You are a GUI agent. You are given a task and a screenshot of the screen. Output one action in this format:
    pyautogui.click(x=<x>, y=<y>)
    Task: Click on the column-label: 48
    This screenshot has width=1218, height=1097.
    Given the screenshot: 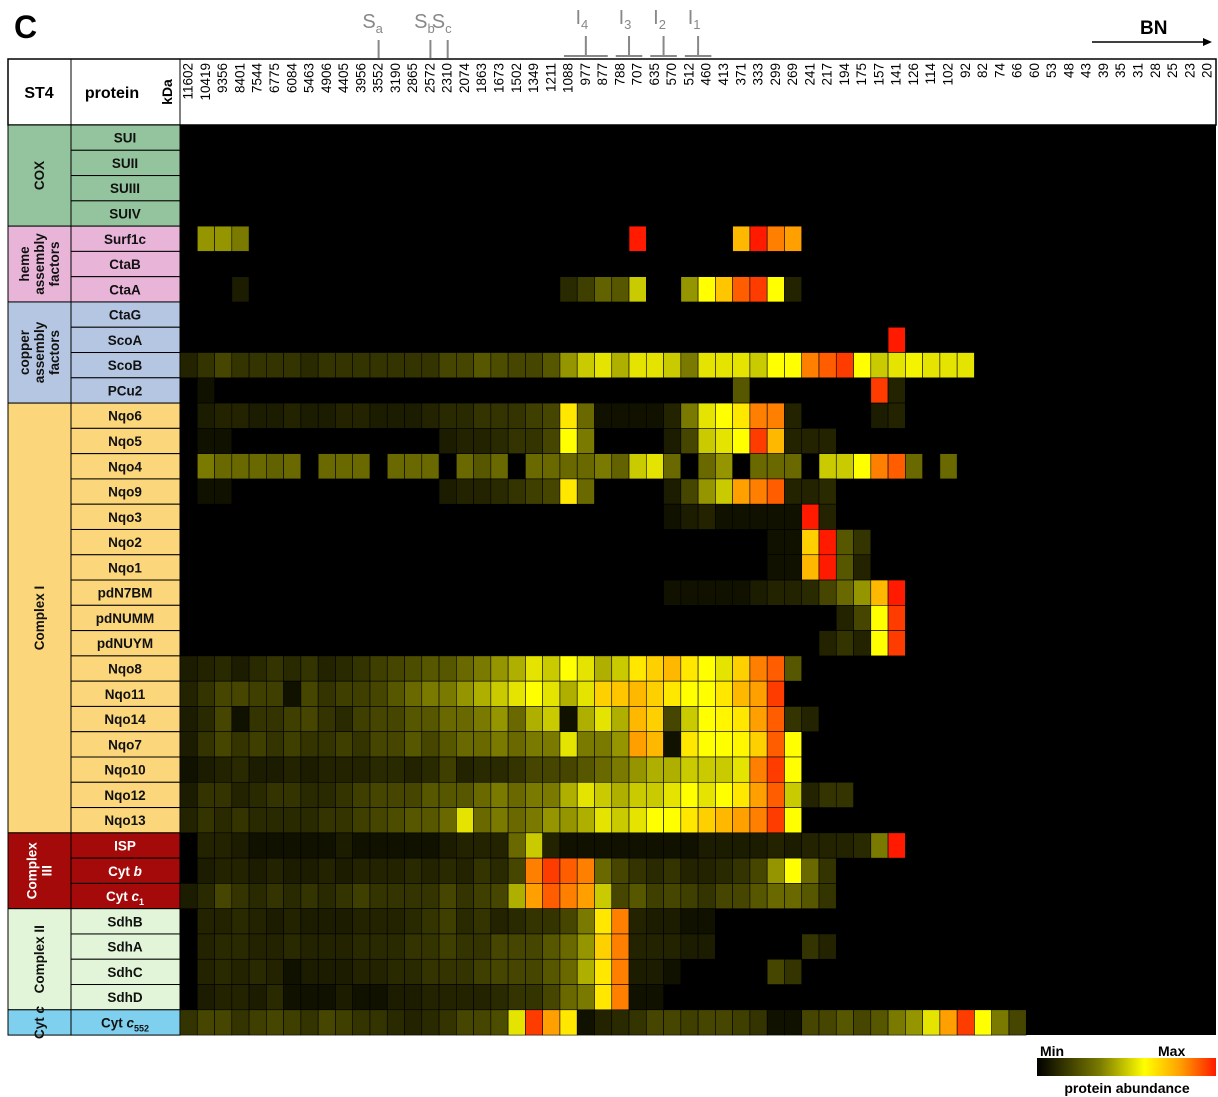 What is the action you would take?
    pyautogui.click(x=1068, y=70)
    